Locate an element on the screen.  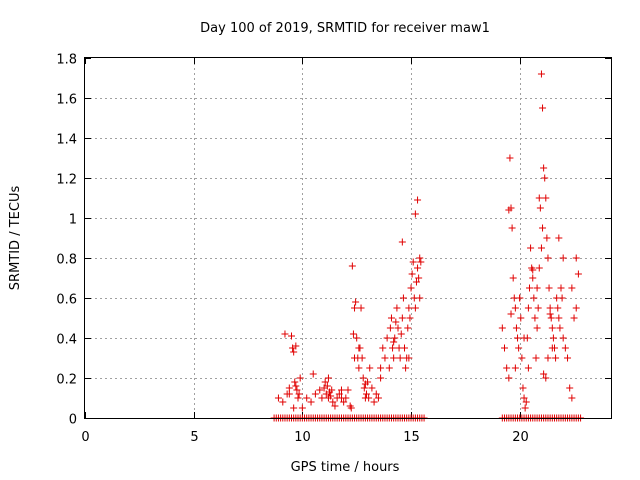
x-tick-label: 0 is located at coordinates (85, 437).